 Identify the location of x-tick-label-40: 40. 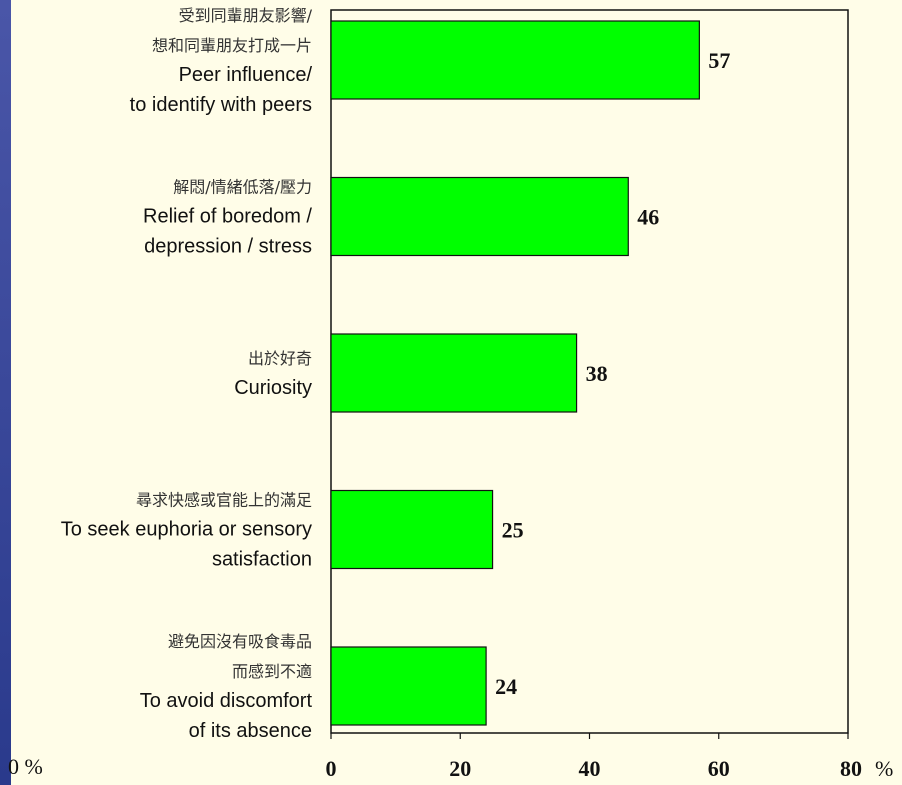
(590, 768).